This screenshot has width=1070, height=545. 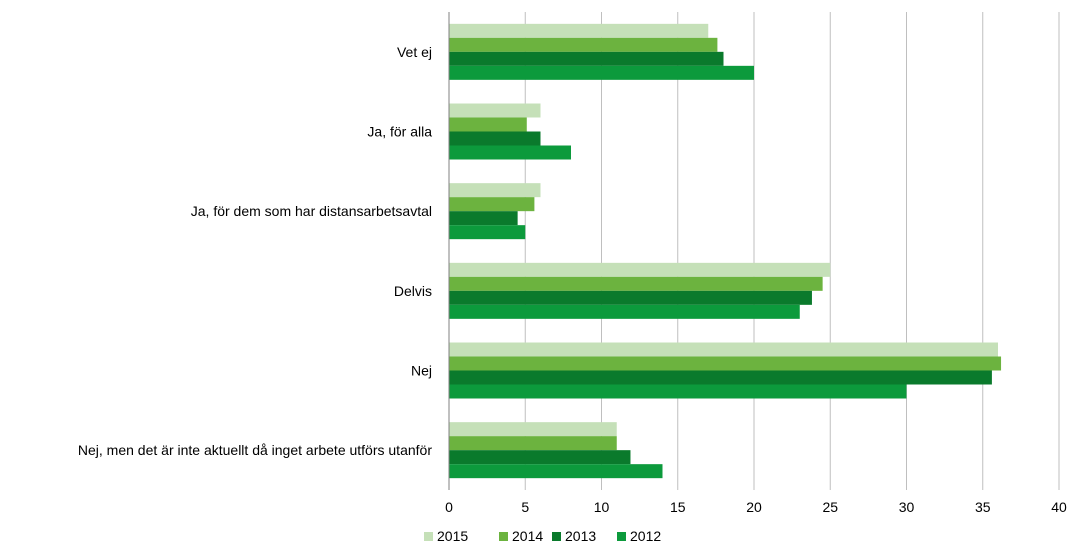 What do you see at coordinates (503, 536) in the screenshot?
I see `legend-swatch-2014` at bounding box center [503, 536].